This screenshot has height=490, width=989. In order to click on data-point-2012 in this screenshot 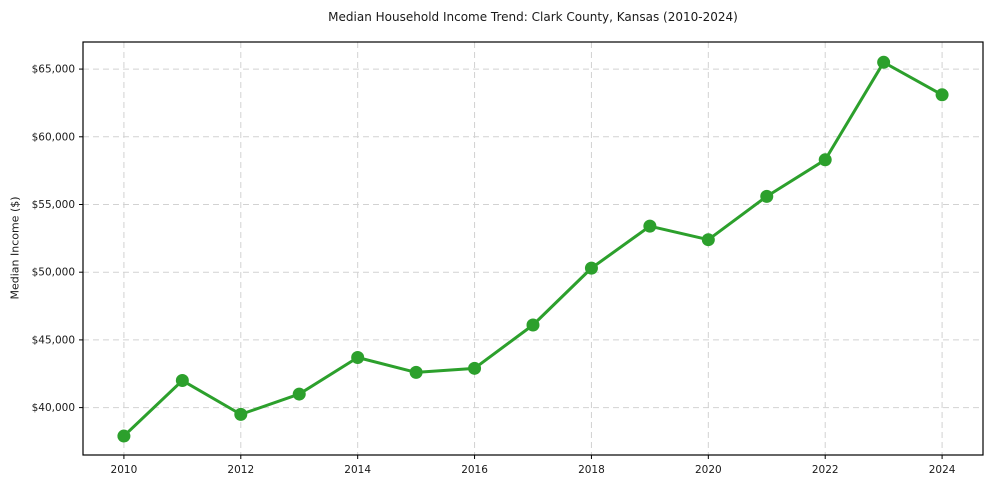, I will do `click(241, 414)`.